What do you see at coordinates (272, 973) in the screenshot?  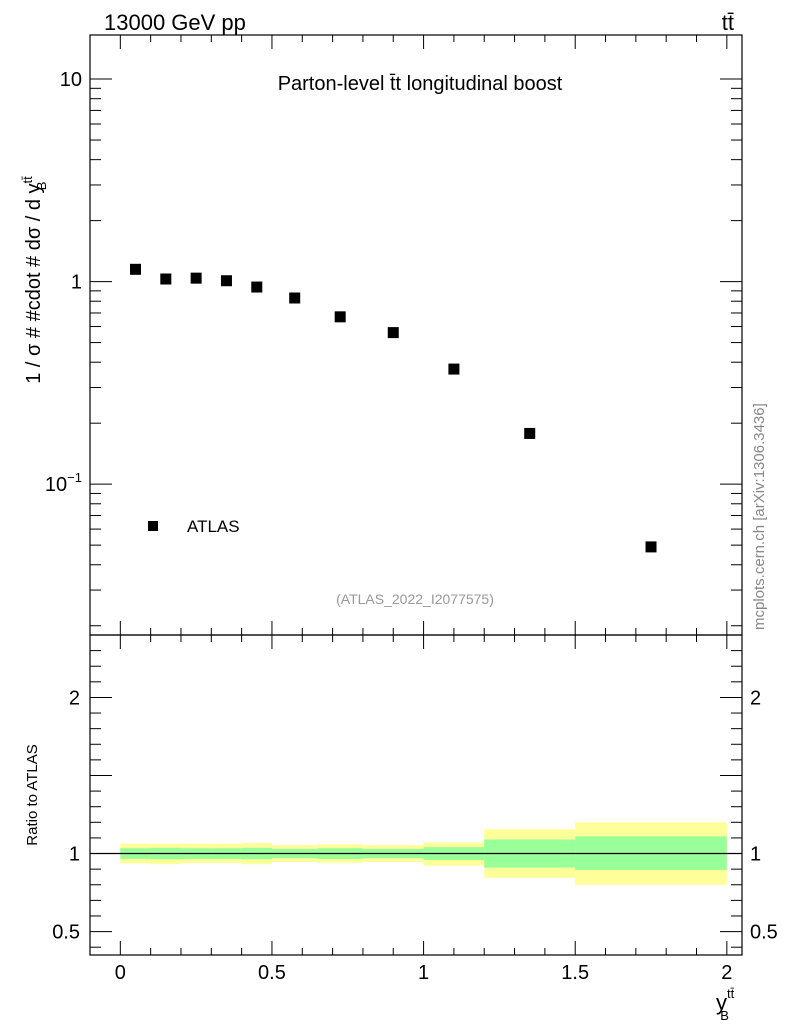 I see `x-tick-label: 0.5` at bounding box center [272, 973].